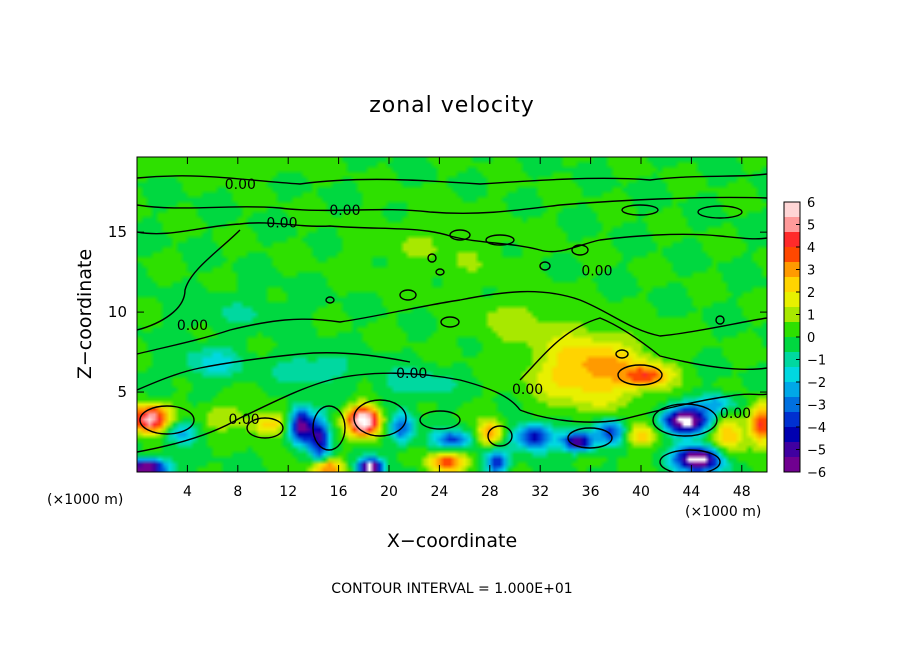  I want to click on x-tick-label: 40, so click(641, 492).